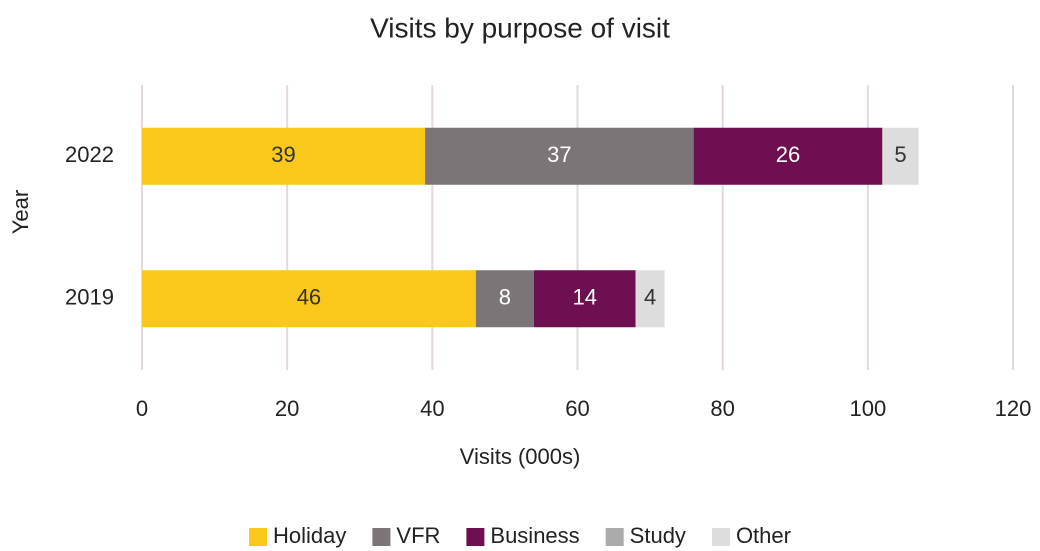  What do you see at coordinates (309, 535) in the screenshot?
I see `legend-label: Holiday` at bounding box center [309, 535].